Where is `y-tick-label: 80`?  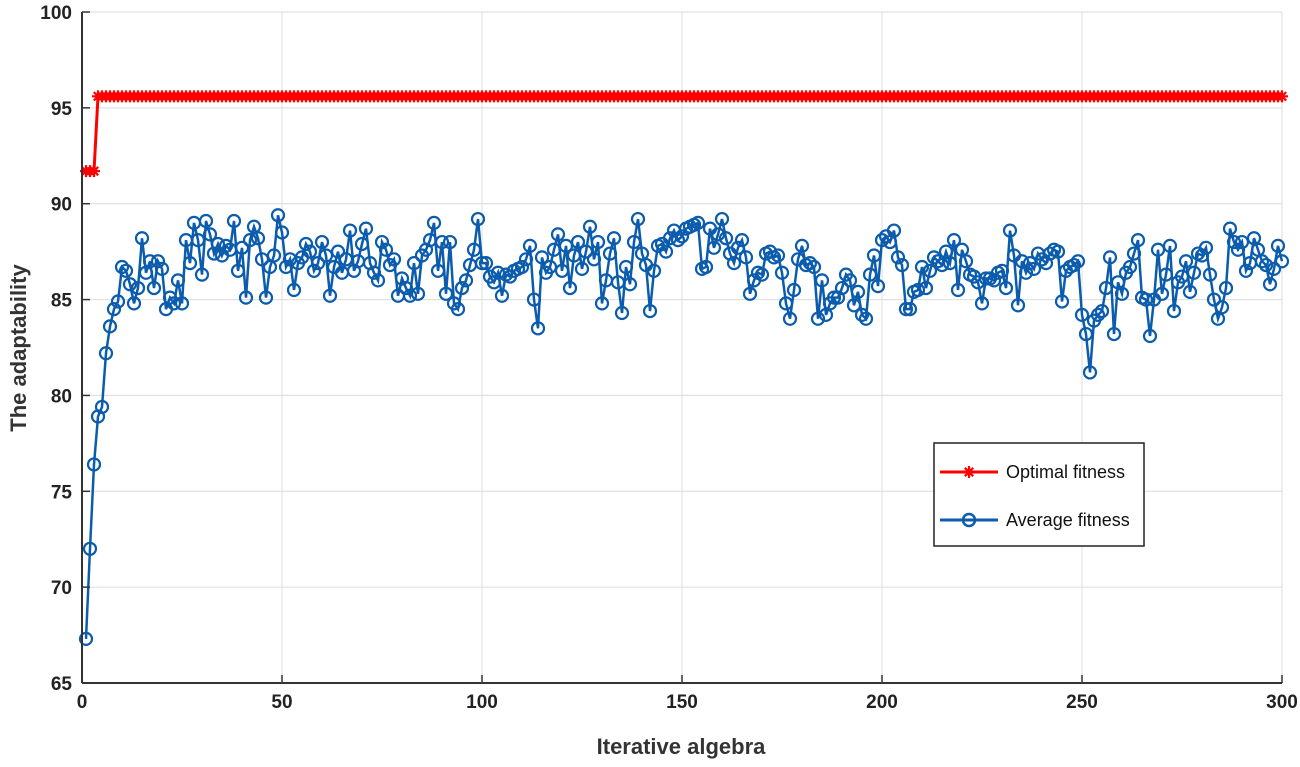 y-tick-label: 80 is located at coordinates (61, 396).